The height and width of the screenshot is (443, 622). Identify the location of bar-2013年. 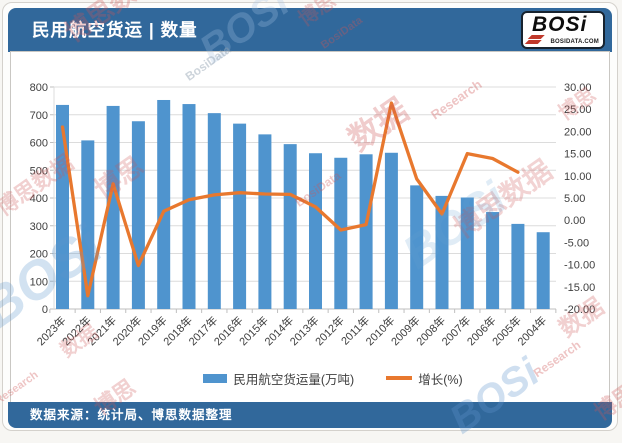
(315, 231).